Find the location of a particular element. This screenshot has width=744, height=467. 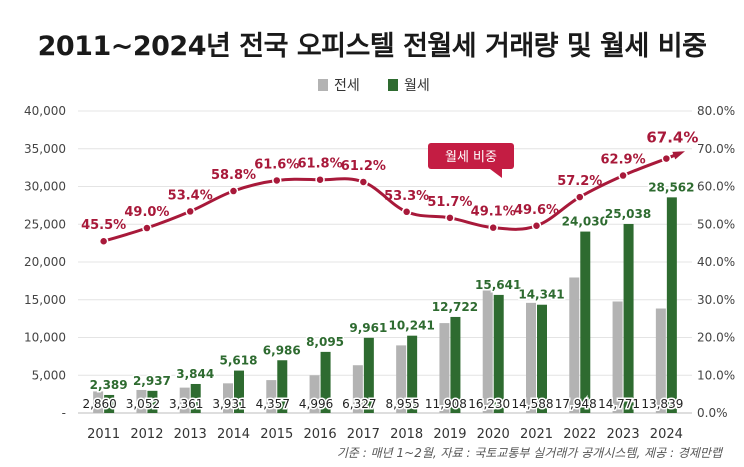

y-tick-label-left: 15,000 is located at coordinates (45, 300).